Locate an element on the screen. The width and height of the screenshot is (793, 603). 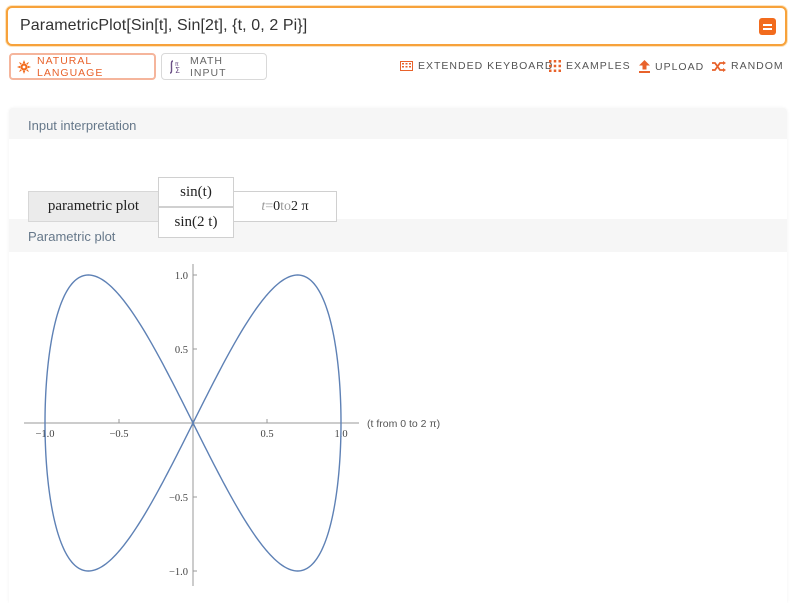
examples-label: EXAMPLES is located at coordinates (598, 66).